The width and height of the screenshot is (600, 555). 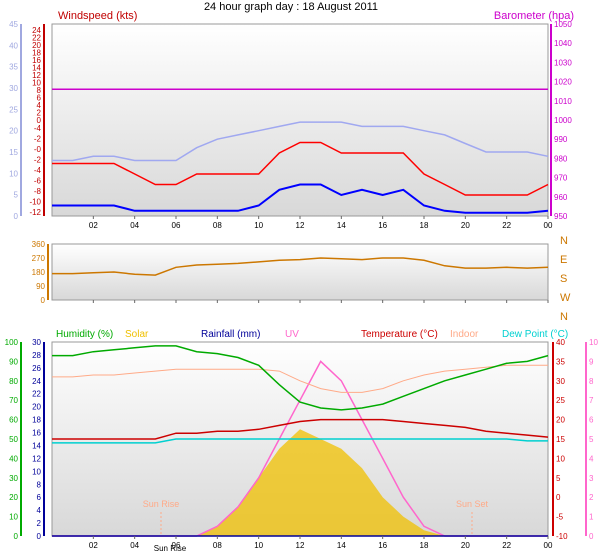 What do you see at coordinates (36, 45) in the screenshot?
I see `wind-inner-tick-label: 20` at bounding box center [36, 45].